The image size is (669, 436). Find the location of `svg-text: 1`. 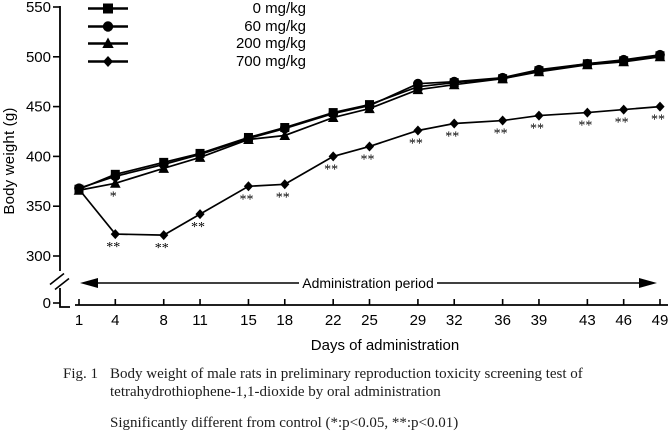

svg-text: 1 is located at coordinates (79, 320).